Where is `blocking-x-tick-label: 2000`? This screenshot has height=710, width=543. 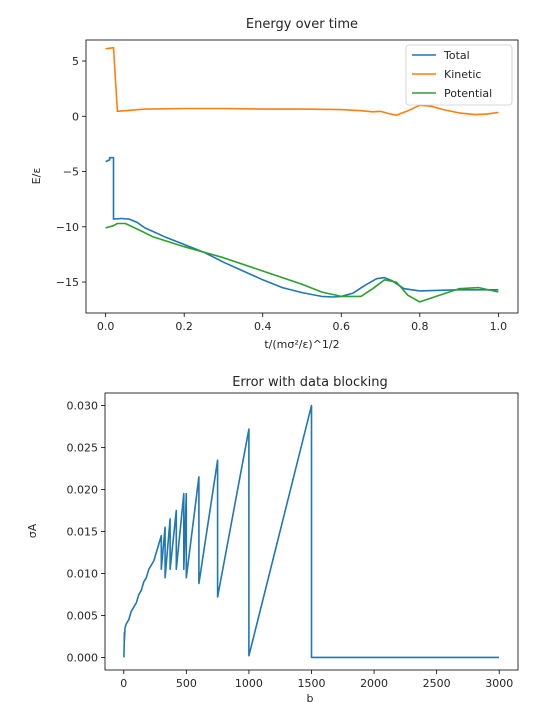 blocking-x-tick-label: 2000 is located at coordinates (374, 683).